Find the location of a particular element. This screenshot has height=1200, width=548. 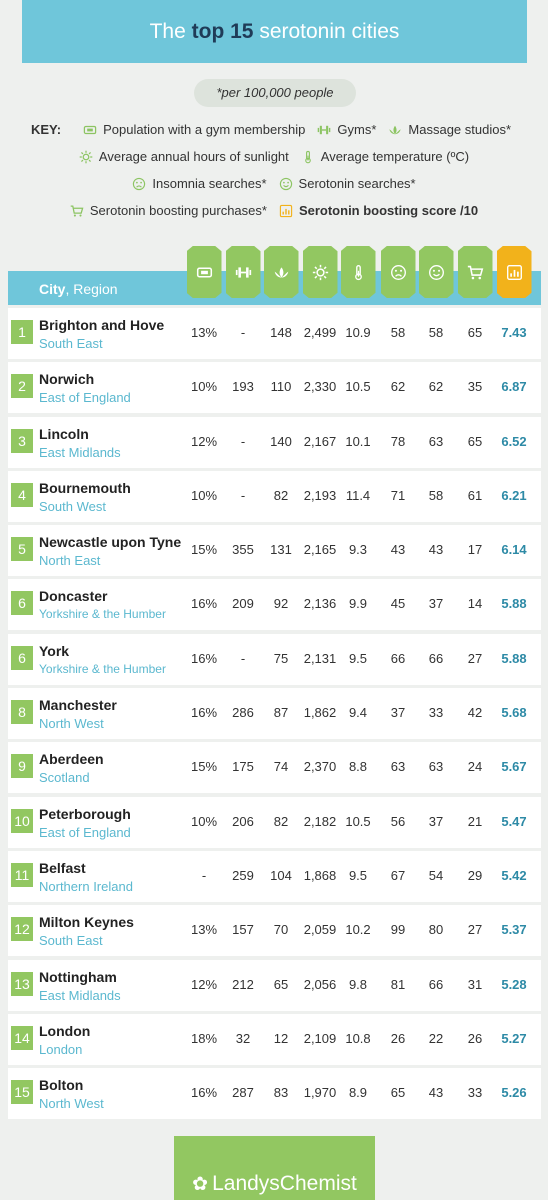

table-cell: 12 is located at coordinates (281, 1038).